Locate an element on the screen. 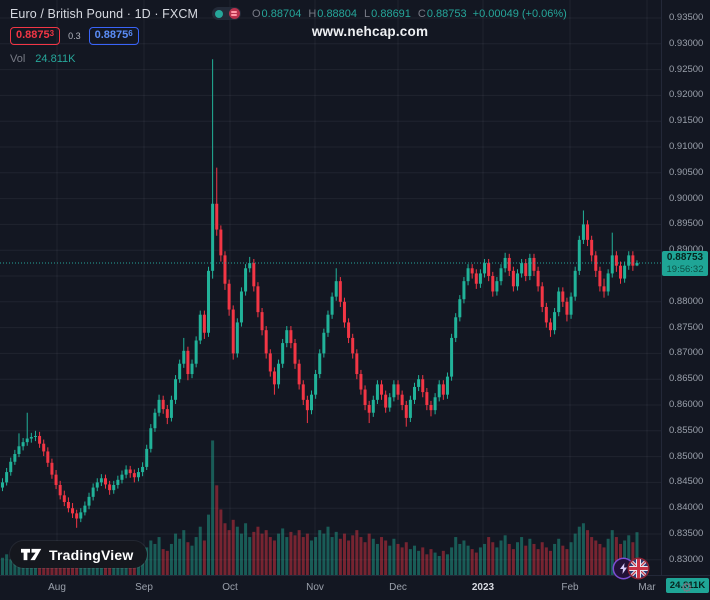 The height and width of the screenshot is (600, 710). price-axis-label: 0.89500 is located at coordinates (686, 224).